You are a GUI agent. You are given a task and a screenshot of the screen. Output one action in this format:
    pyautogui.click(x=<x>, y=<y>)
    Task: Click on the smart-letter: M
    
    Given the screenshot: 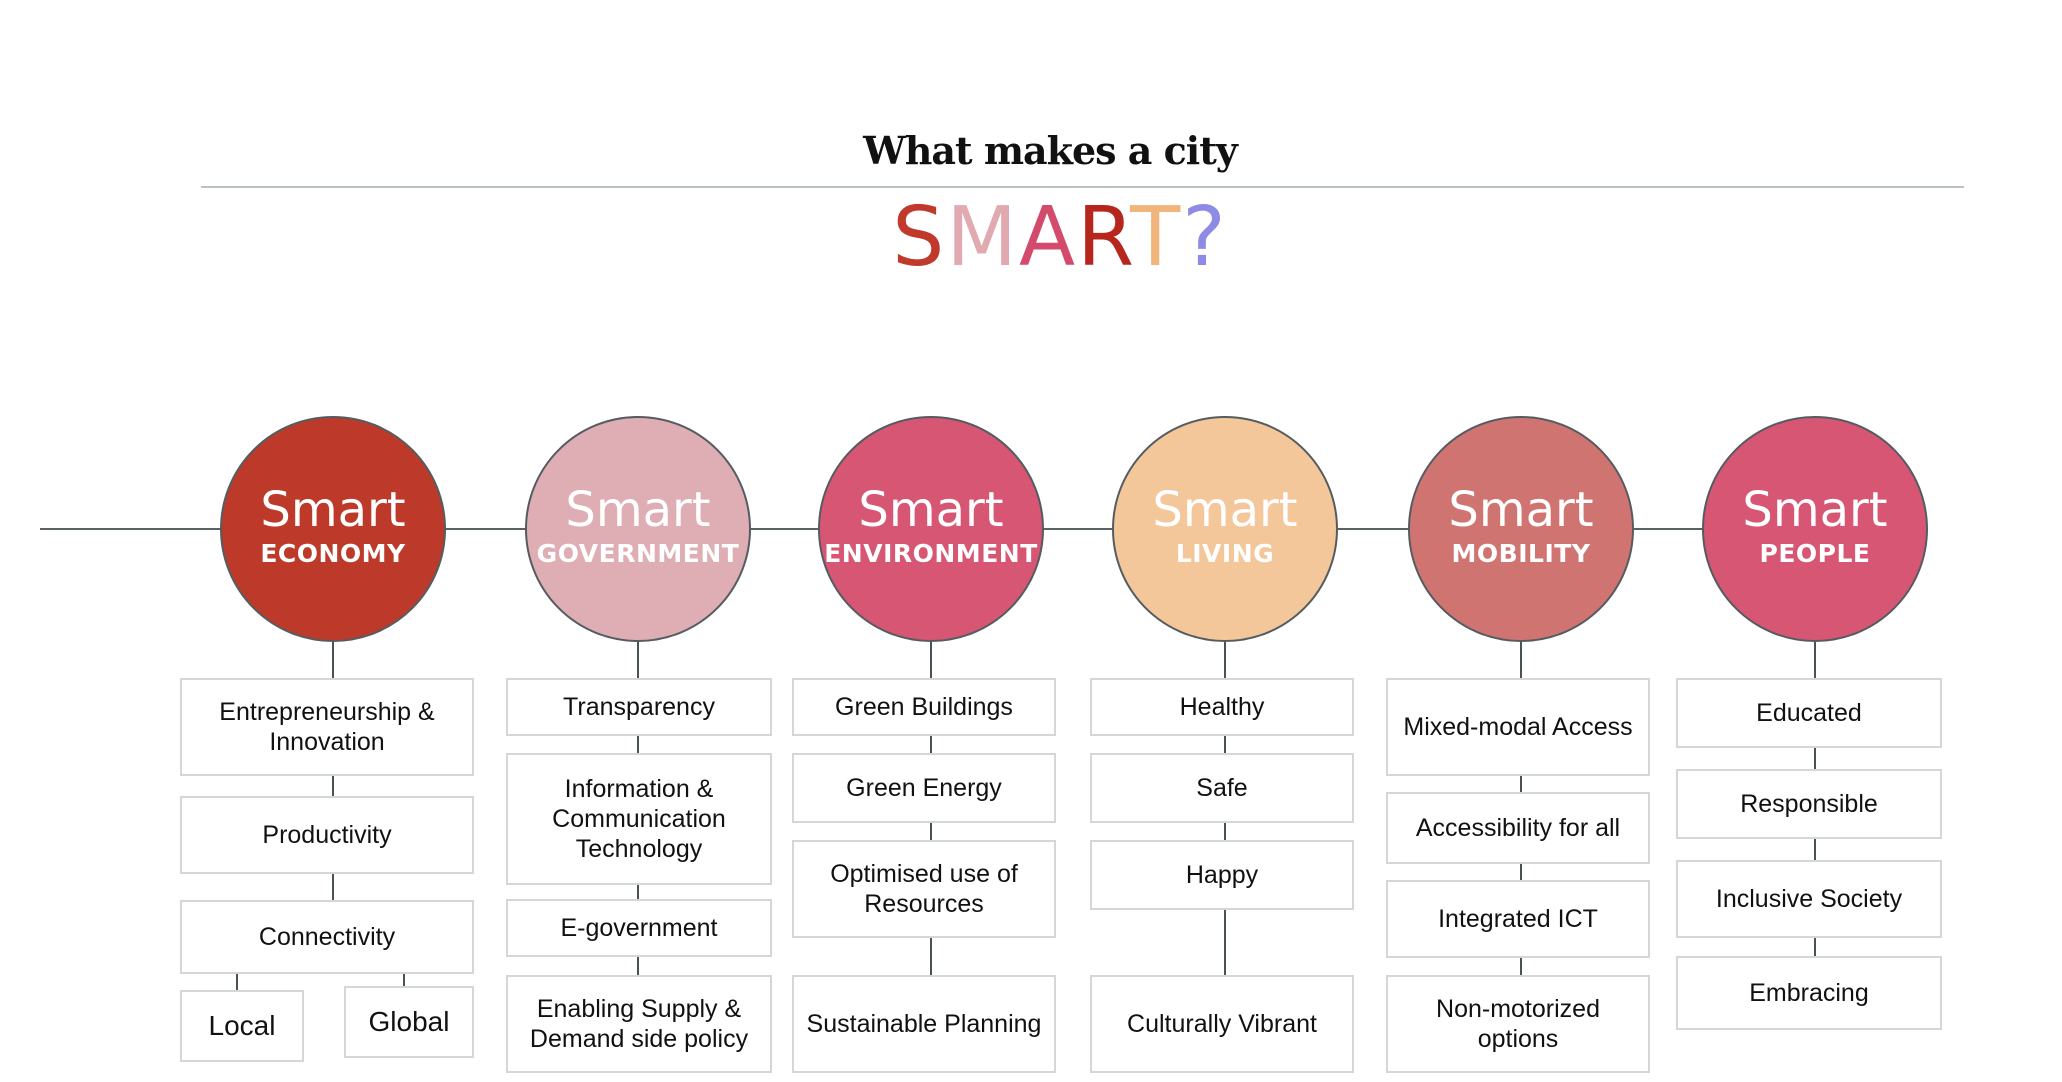 What is the action you would take?
    pyautogui.click(x=983, y=237)
    